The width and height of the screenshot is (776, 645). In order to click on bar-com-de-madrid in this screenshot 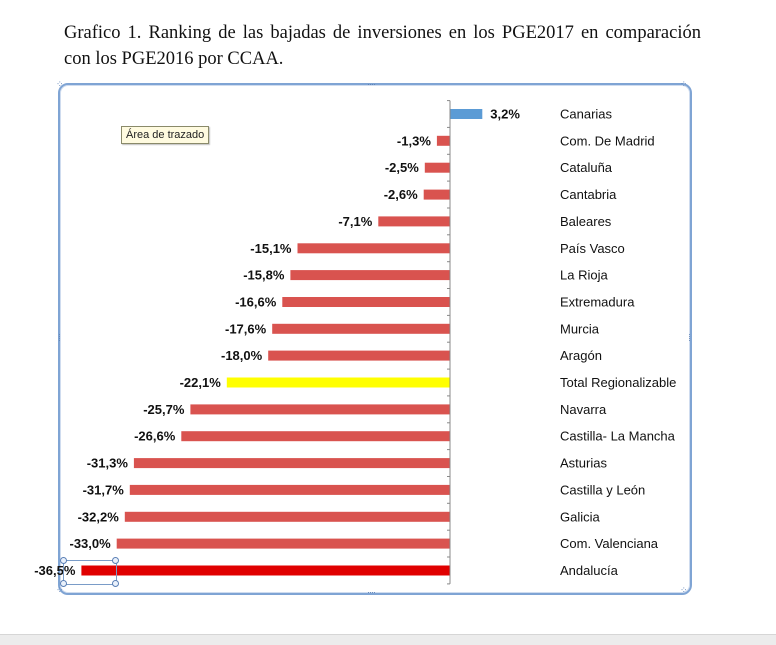, I will do `click(443, 140)`.